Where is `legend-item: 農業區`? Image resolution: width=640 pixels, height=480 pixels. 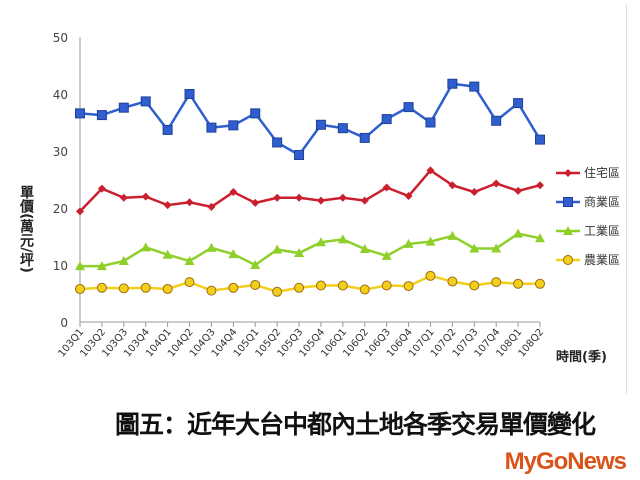
legend-item: 農業區 is located at coordinates (588, 259).